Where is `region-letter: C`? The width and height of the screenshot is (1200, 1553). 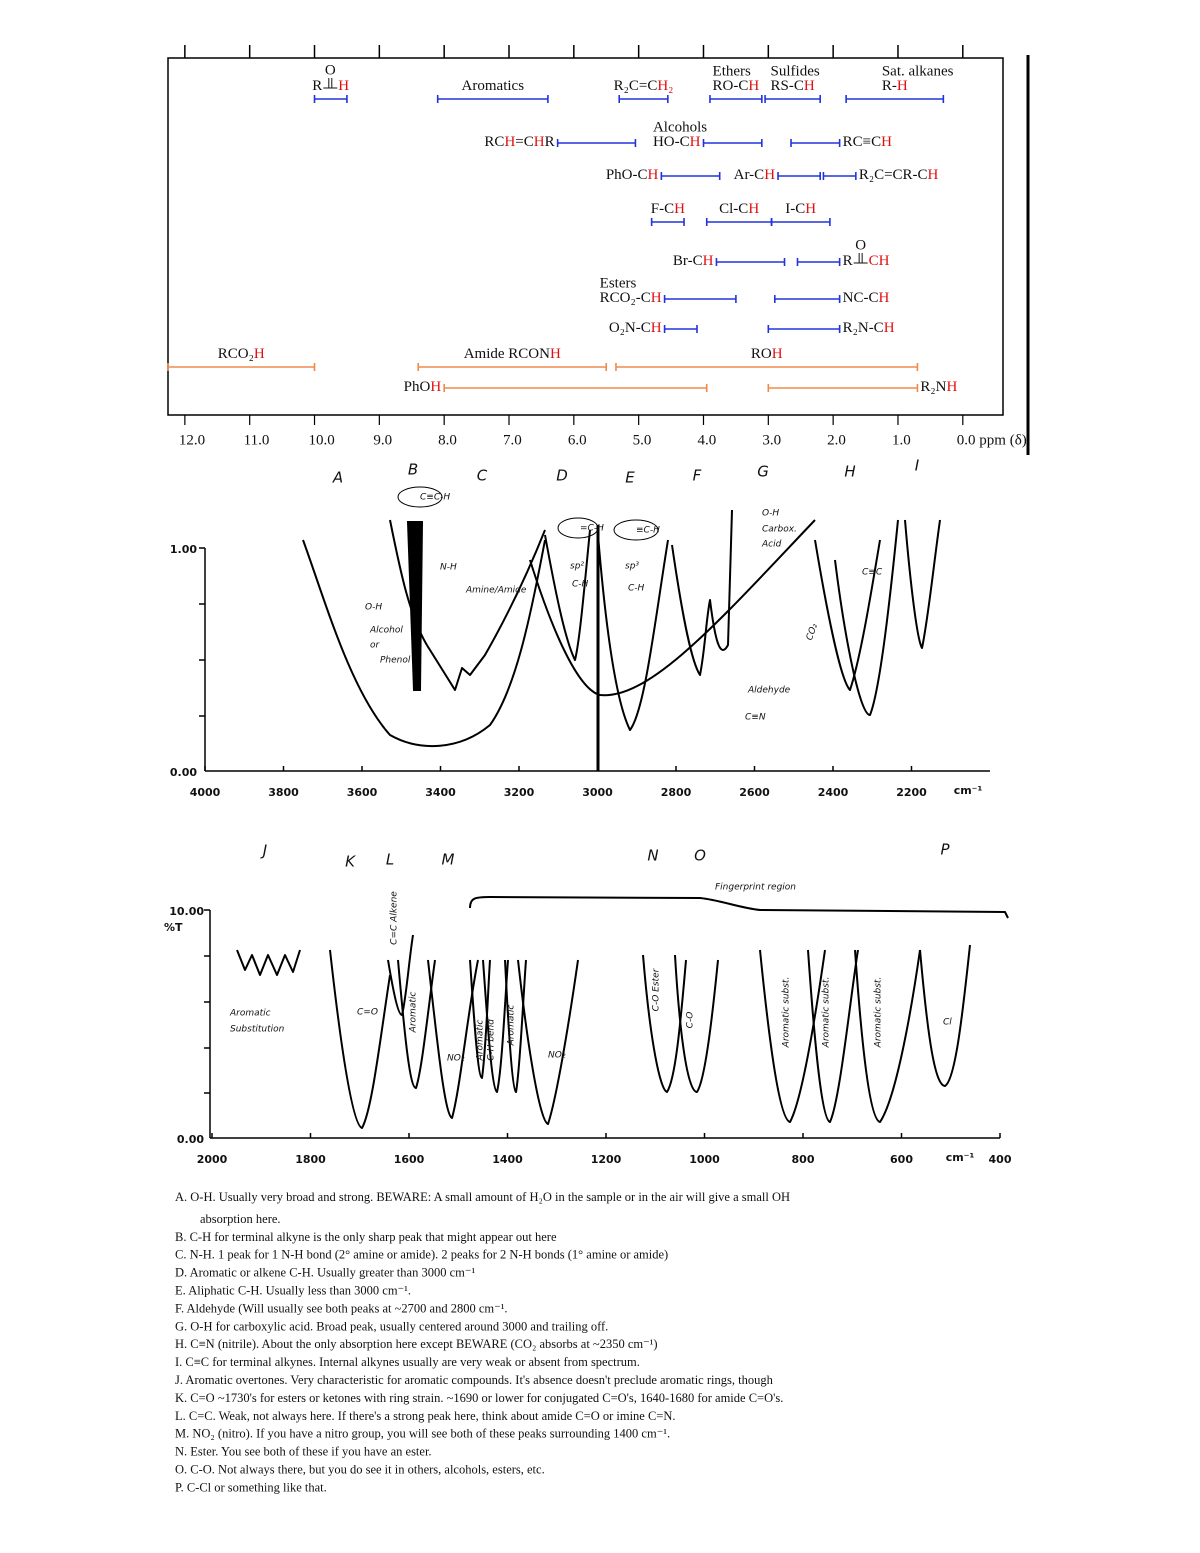
region-letter: C is located at coordinates (482, 476).